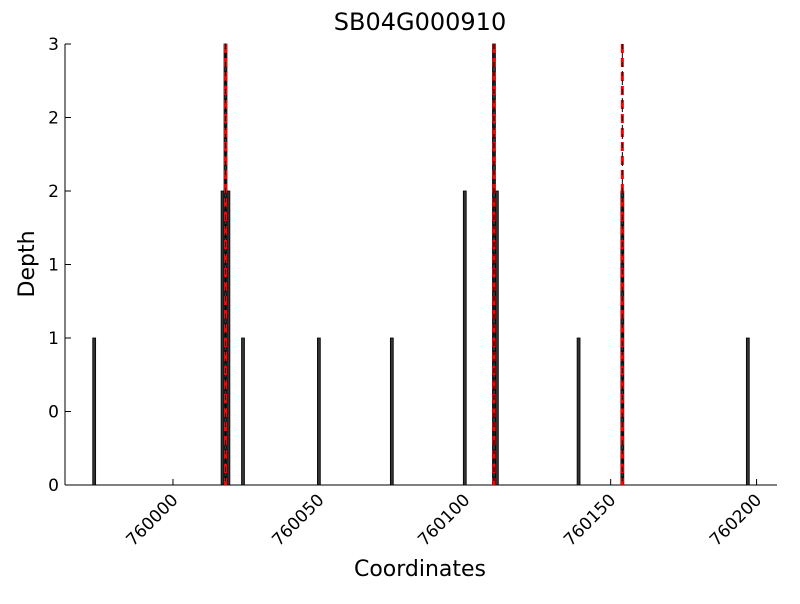 Image resolution: width=800 pixels, height=604 pixels. What do you see at coordinates (420, 22) in the screenshot?
I see `chart-title: SB04G000910` at bounding box center [420, 22].